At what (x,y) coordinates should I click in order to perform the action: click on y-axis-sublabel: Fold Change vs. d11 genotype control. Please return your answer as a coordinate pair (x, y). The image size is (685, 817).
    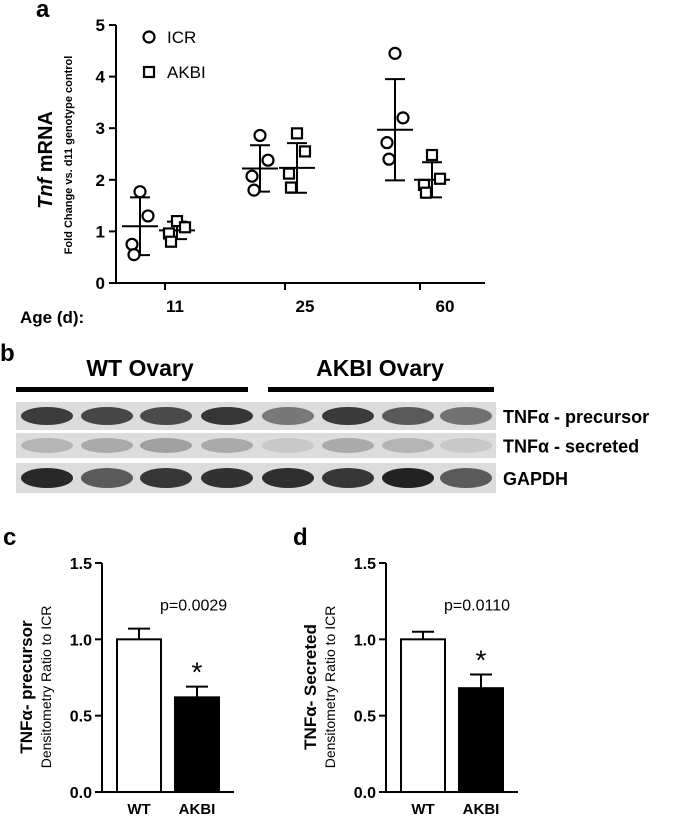
    Looking at the image, I should click on (69, 155).